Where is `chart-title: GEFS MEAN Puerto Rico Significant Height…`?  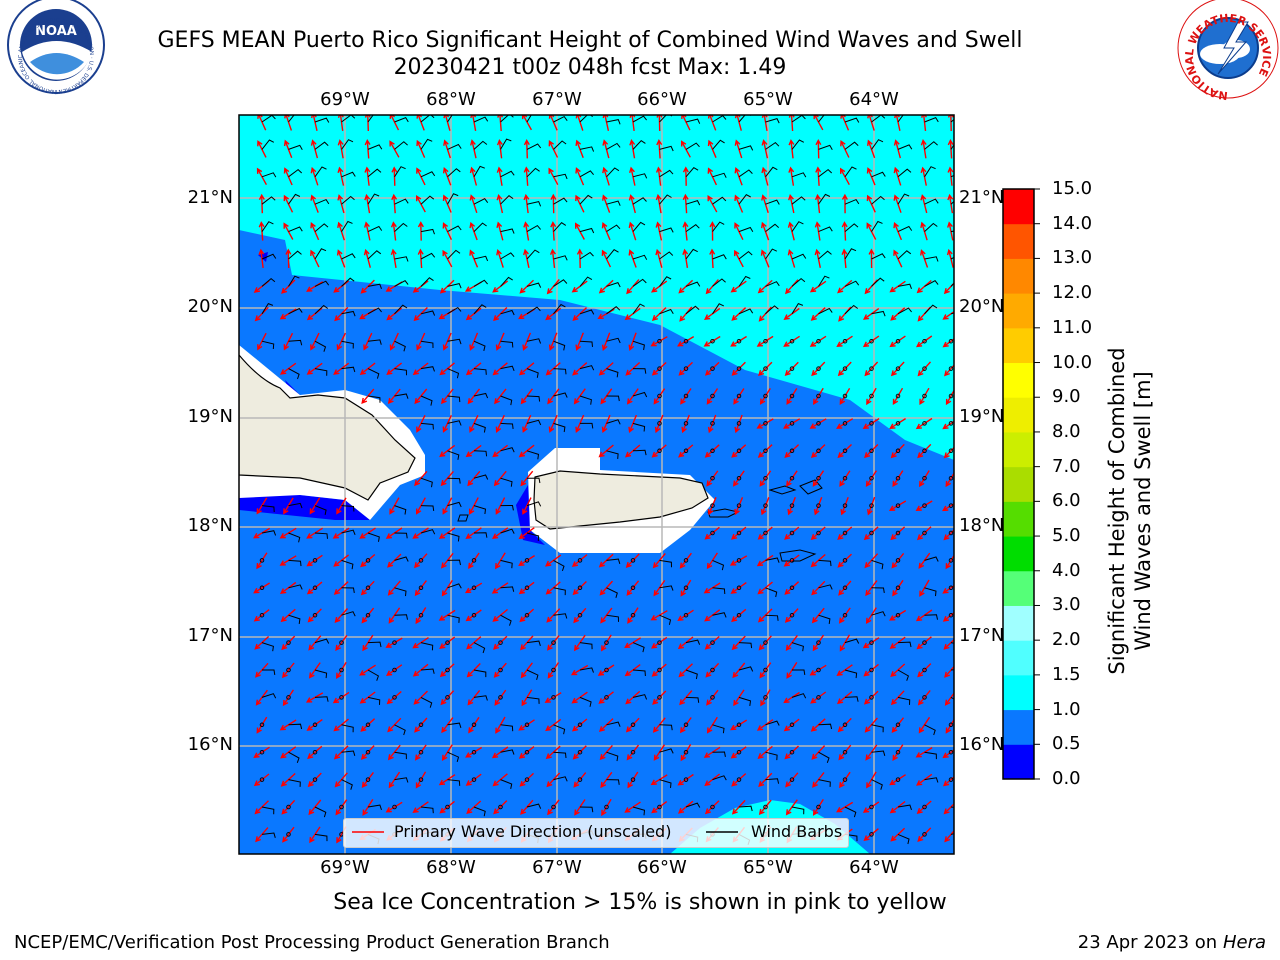 chart-title: GEFS MEAN Puerto Rico Significant Height… is located at coordinates (590, 40).